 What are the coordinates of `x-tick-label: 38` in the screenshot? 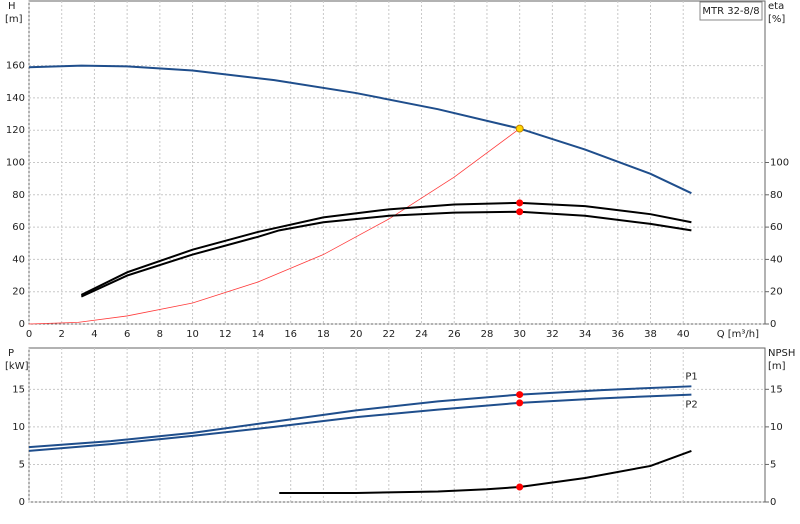 It's located at (650, 334).